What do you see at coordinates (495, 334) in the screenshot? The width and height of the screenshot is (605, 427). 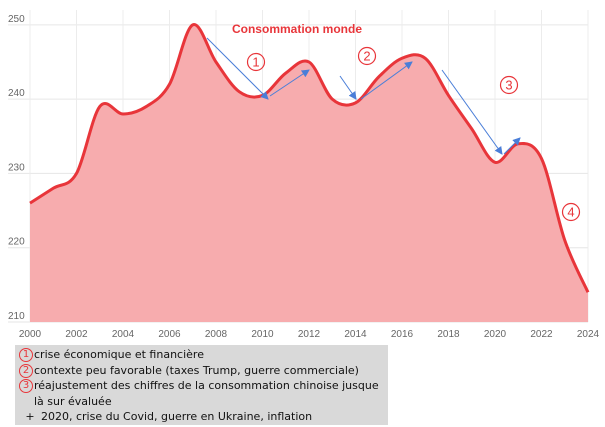 I see `x-tick-label: 2020` at bounding box center [495, 334].